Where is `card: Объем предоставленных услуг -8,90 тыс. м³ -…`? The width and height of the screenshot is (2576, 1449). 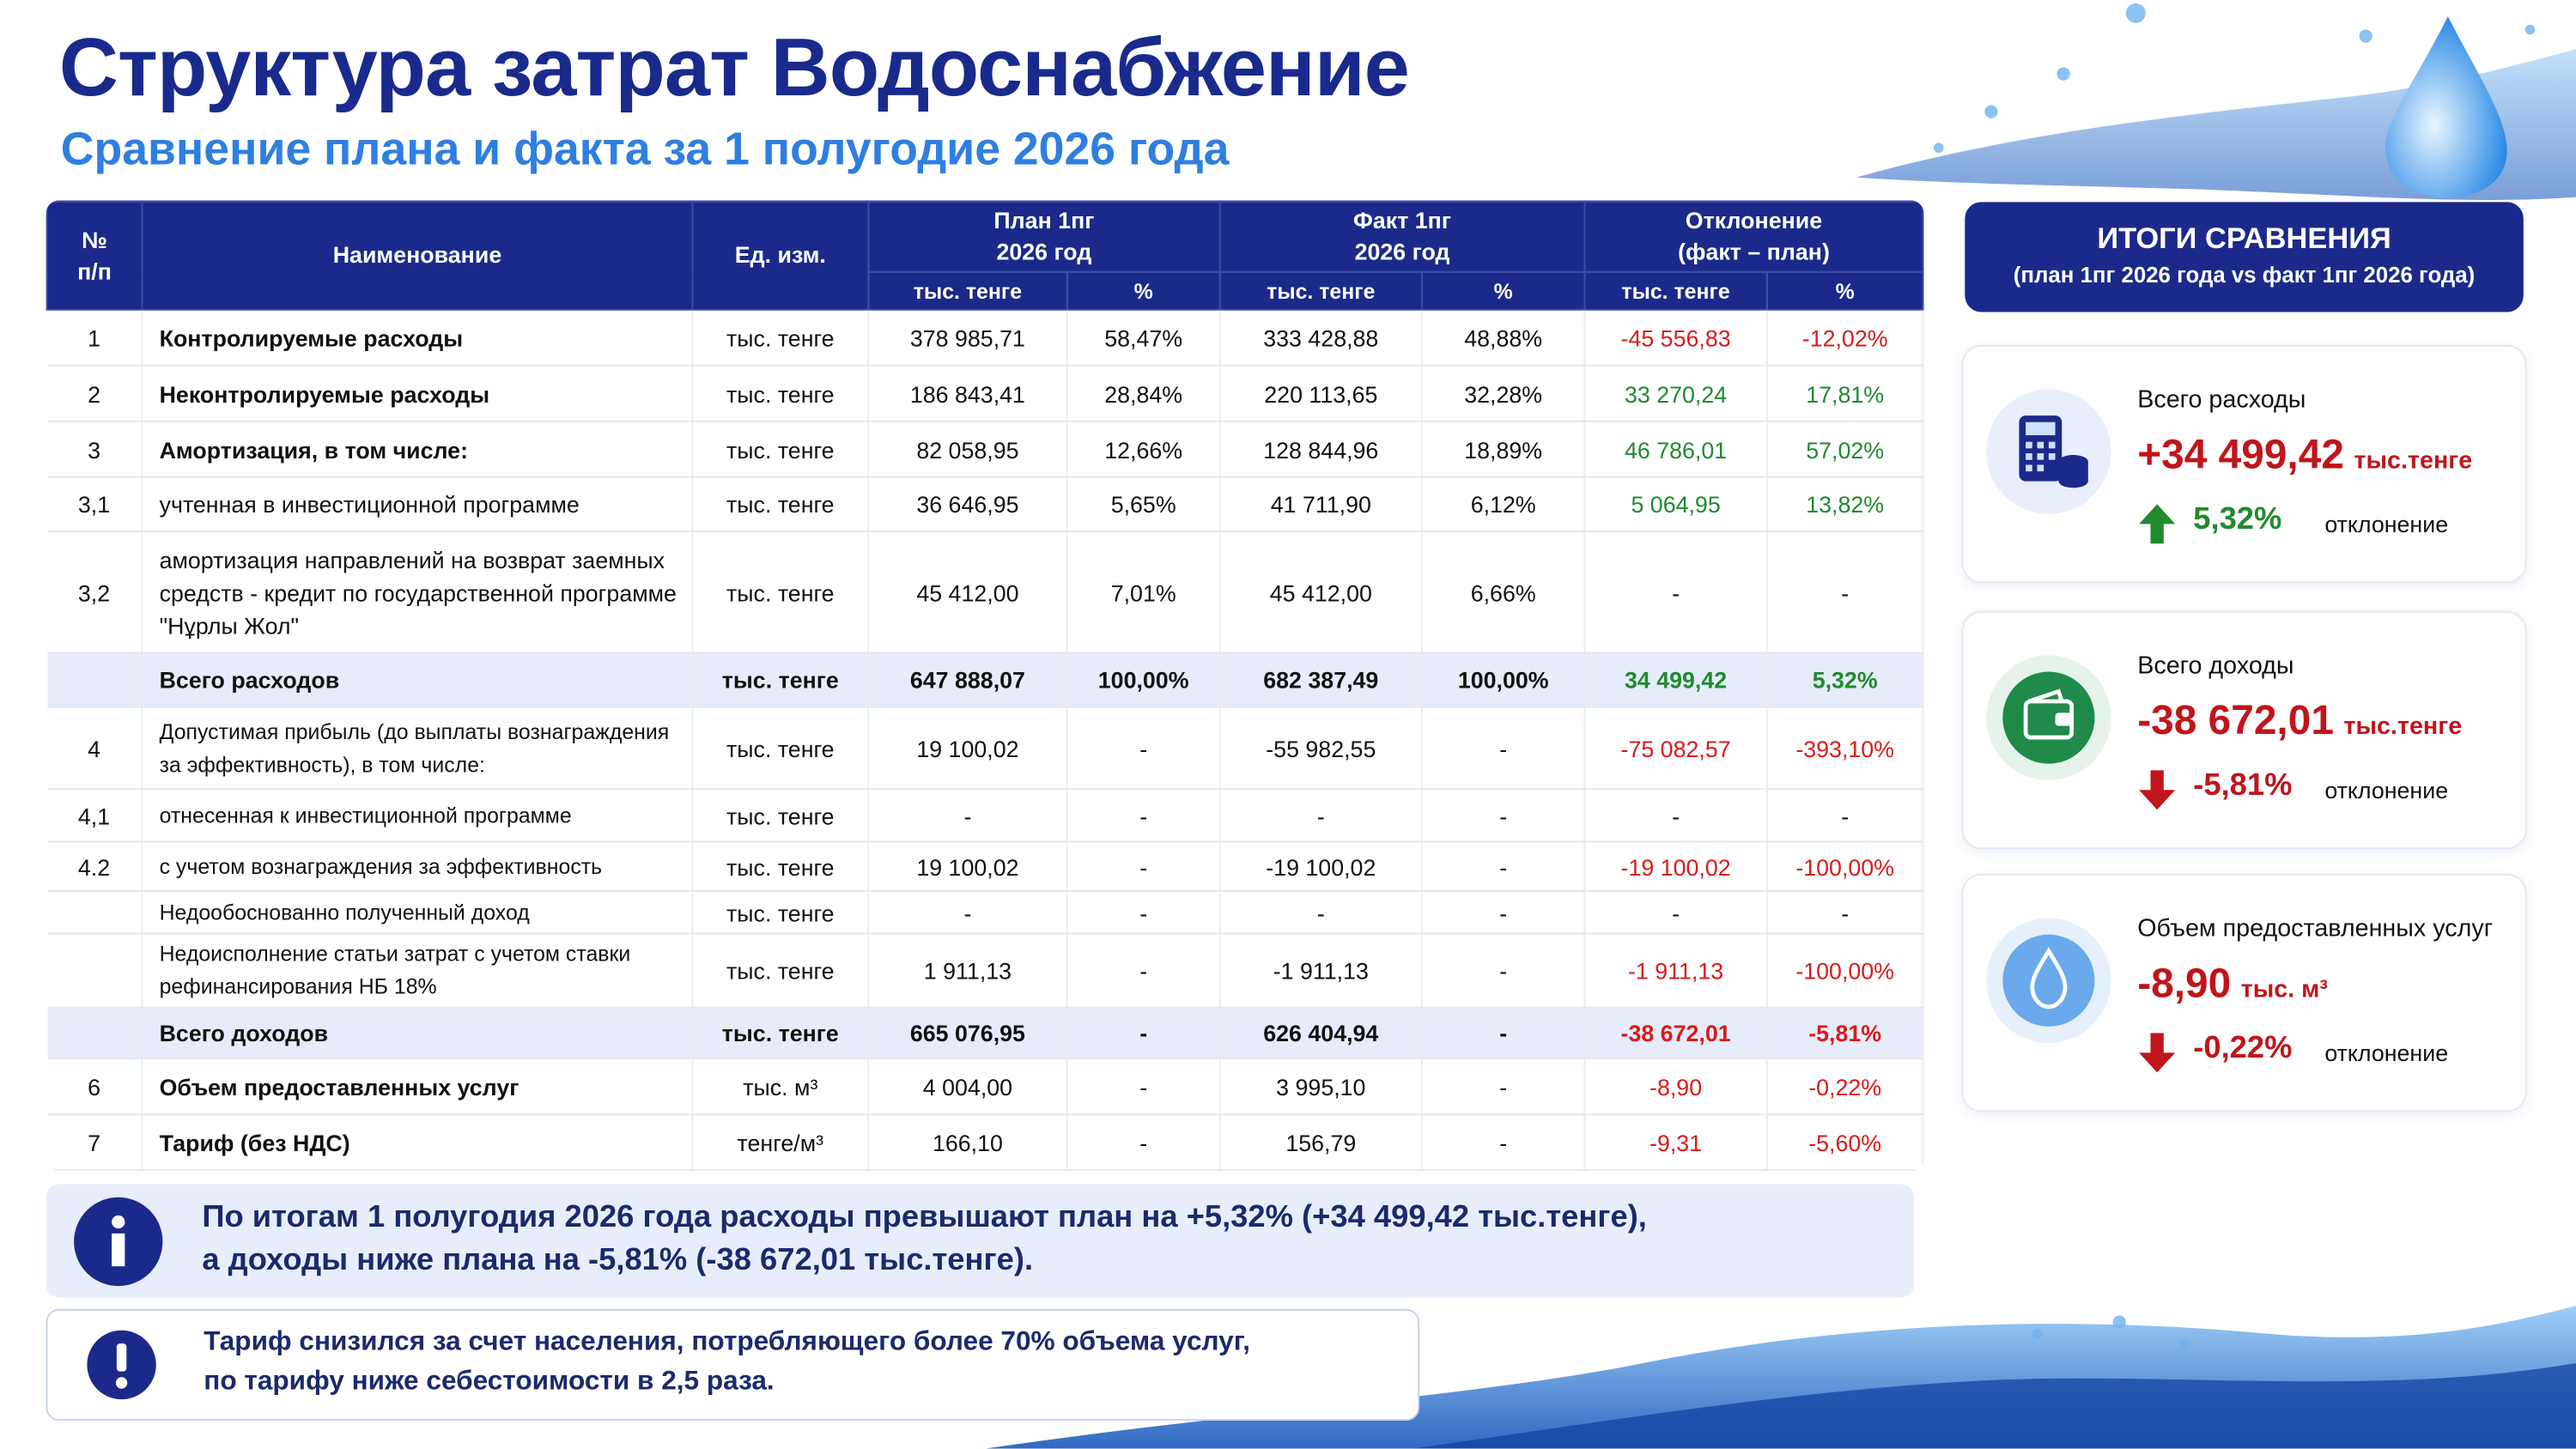 card: Объем предоставленных услуг -8,90 тыс. м³ -… is located at coordinates (2244, 993).